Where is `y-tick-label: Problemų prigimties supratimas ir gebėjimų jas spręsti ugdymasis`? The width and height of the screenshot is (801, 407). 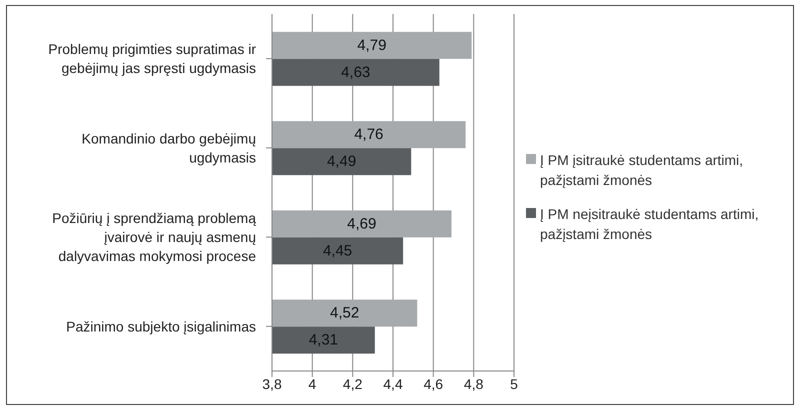 y-tick-label: Problemų prigimties supratimas ir gebėjimų jas spręsti ugdymasis is located at coordinates (152, 58).